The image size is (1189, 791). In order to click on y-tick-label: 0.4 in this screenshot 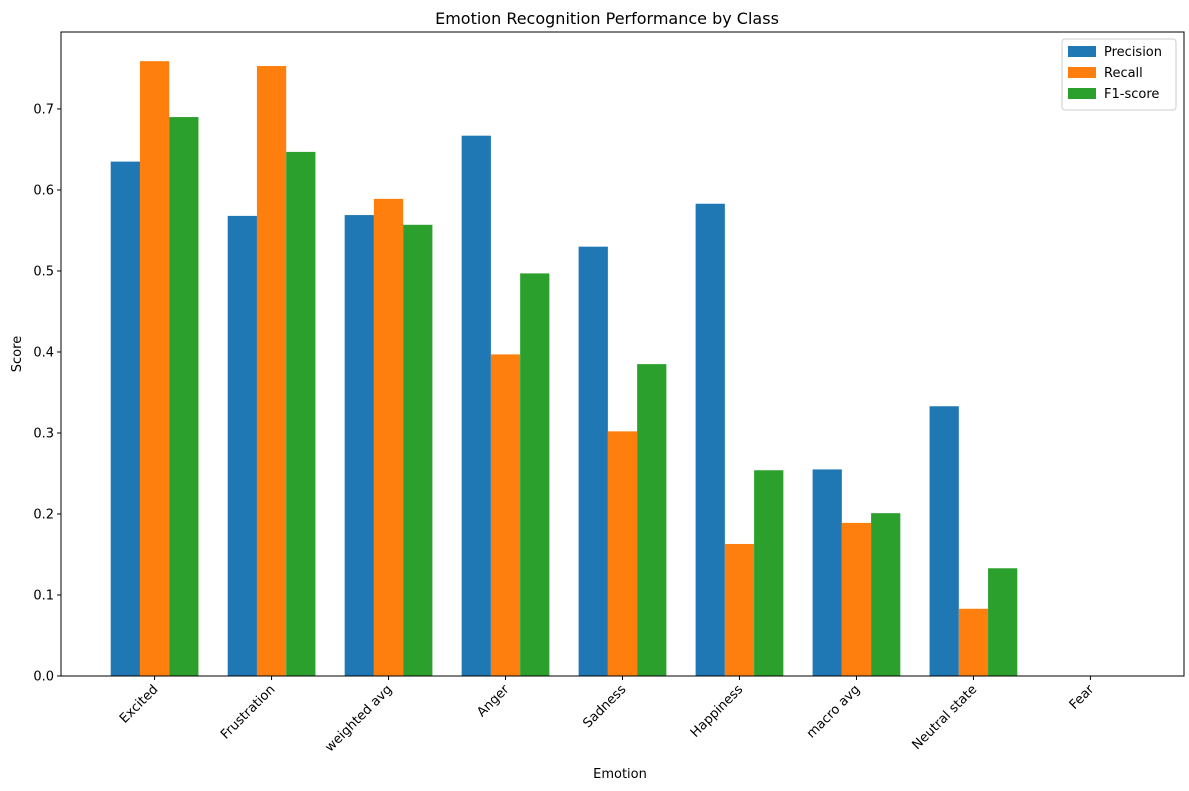, I will do `click(43, 352)`.